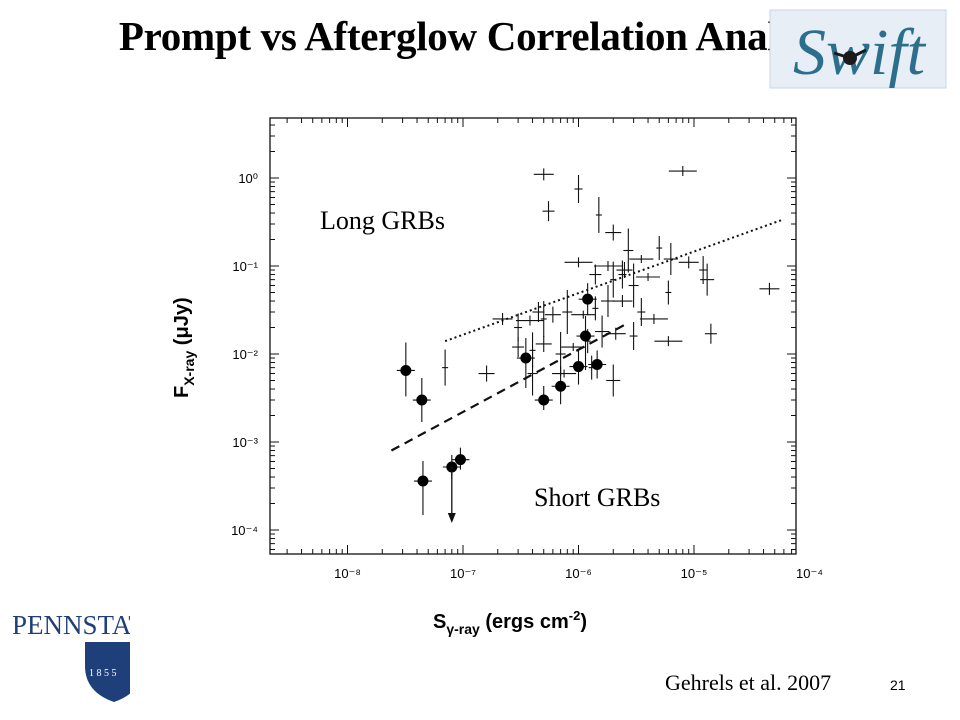 The image size is (960, 720). I want to click on y-tick-label: 10⁻¹, so click(245, 266).